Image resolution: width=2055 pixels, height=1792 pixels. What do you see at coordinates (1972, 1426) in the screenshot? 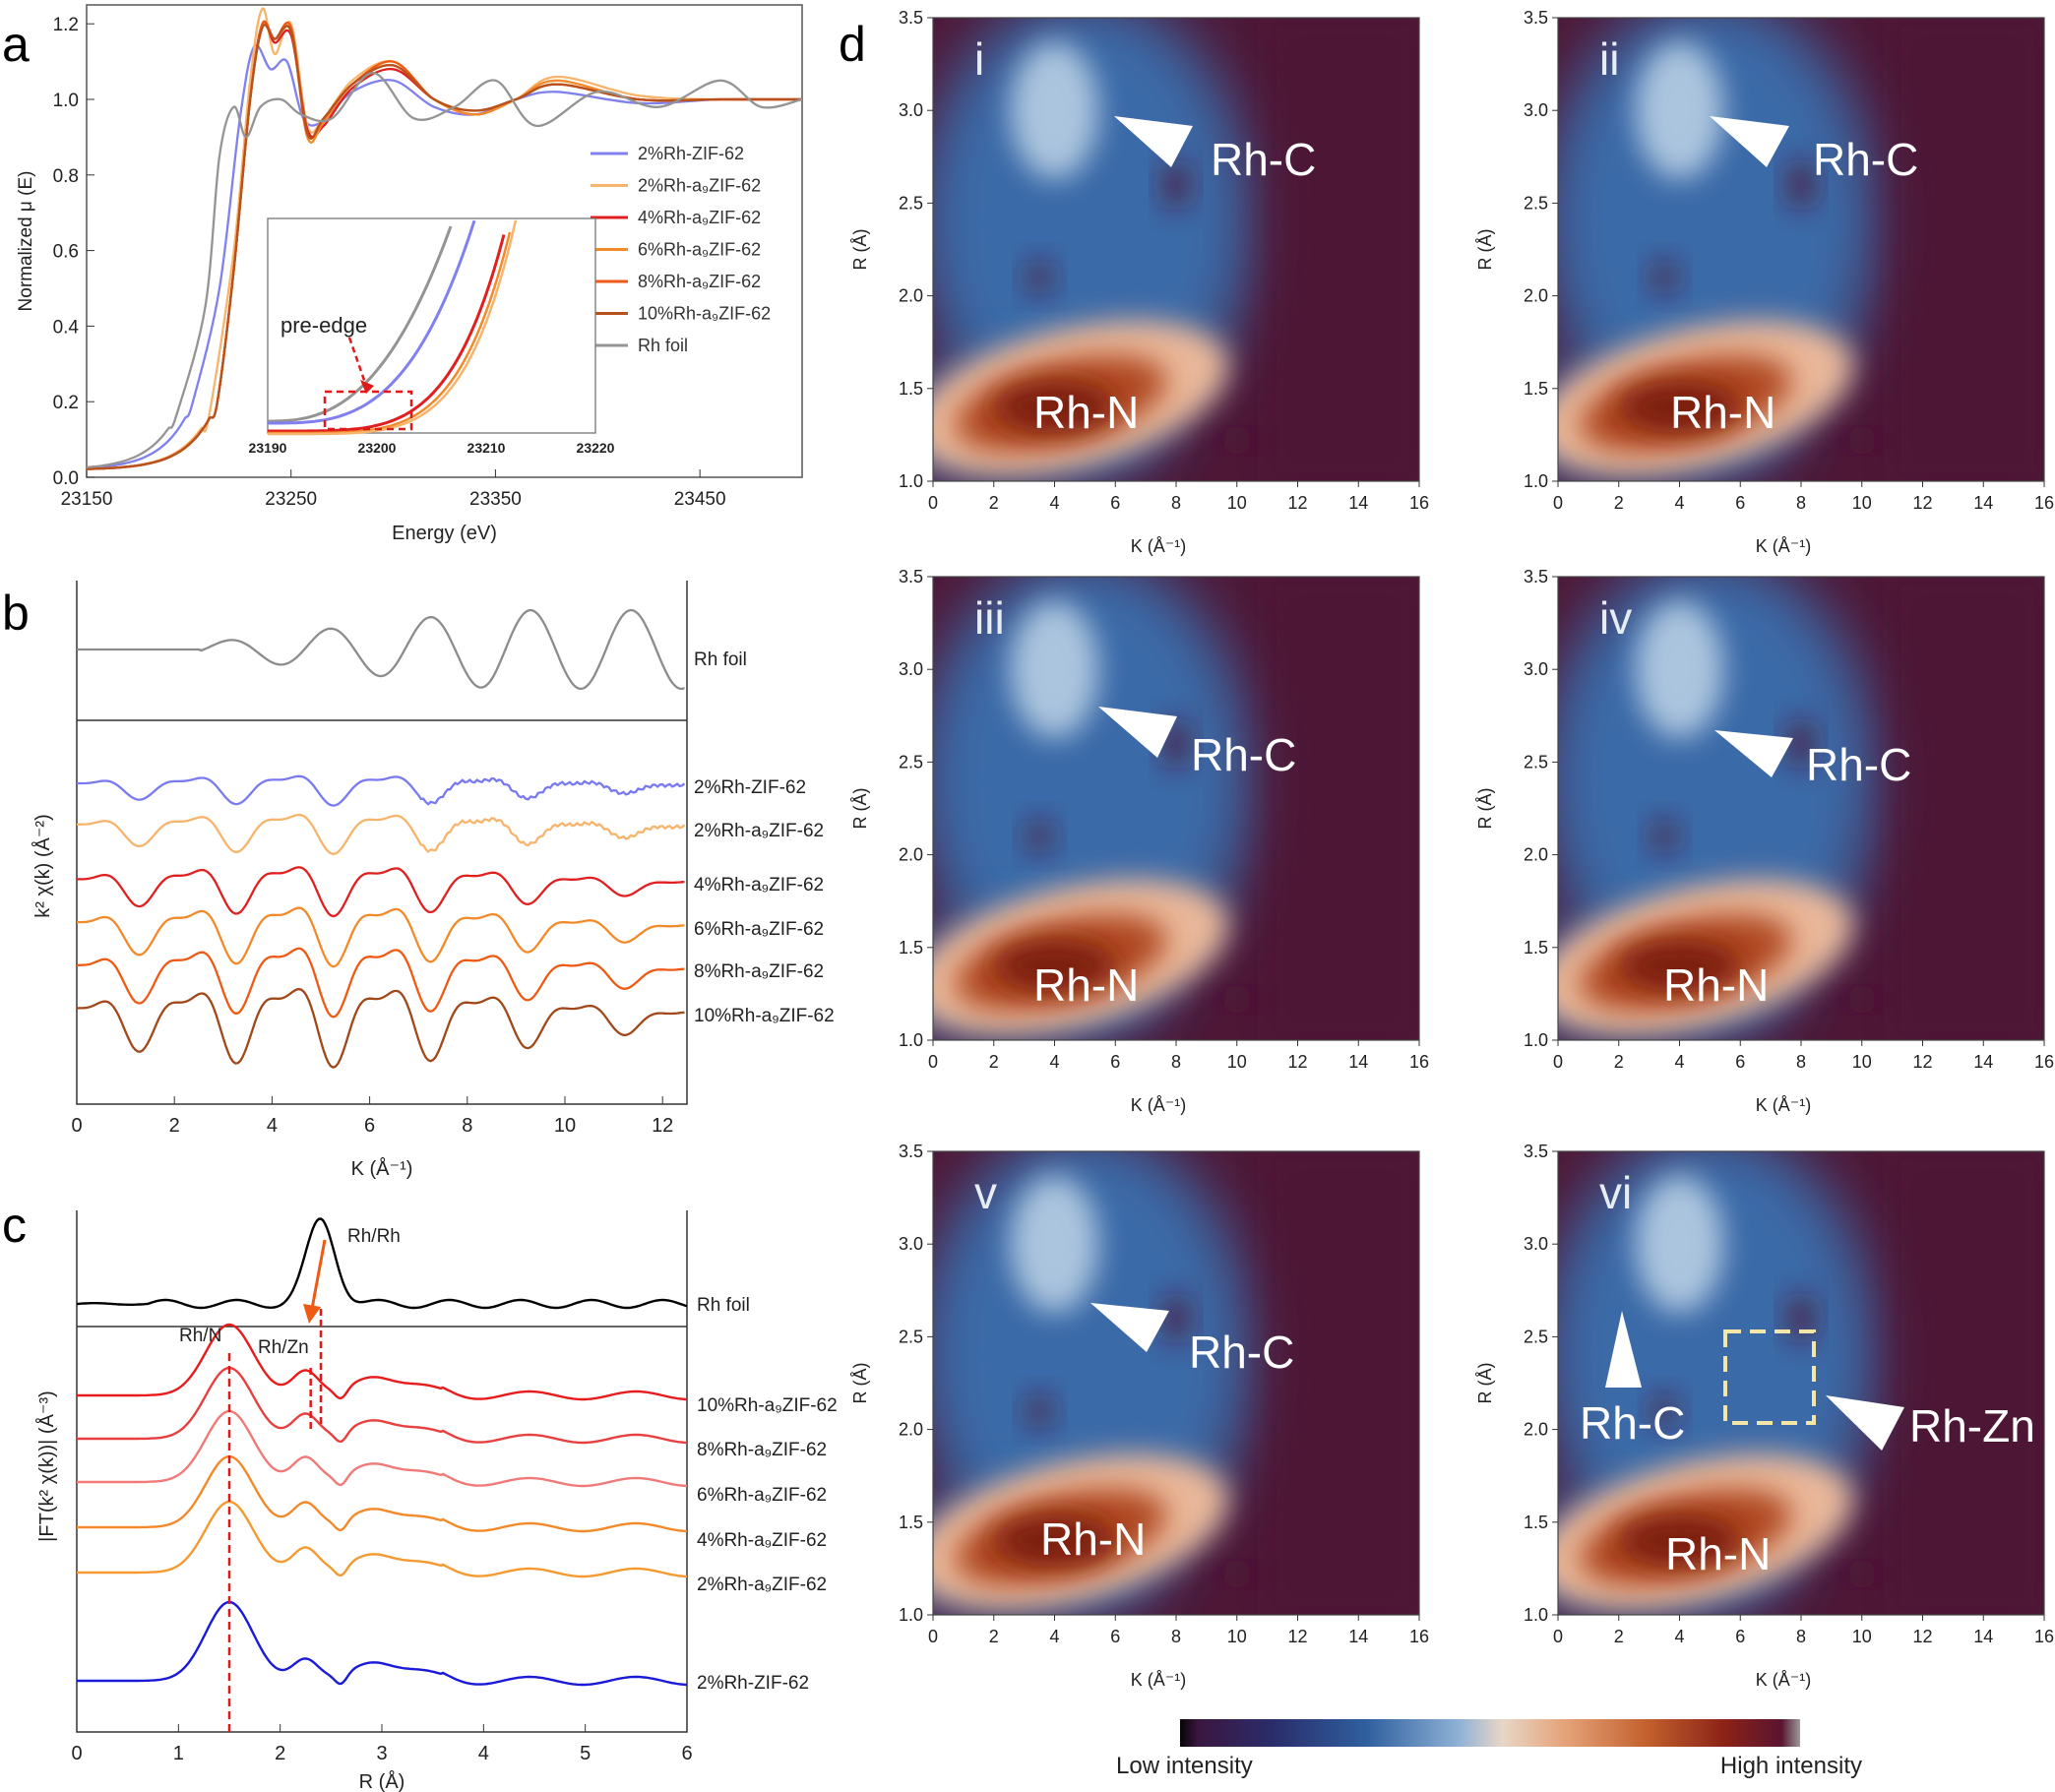
I see `label-rh-zn: Rh-Zn` at bounding box center [1972, 1426].